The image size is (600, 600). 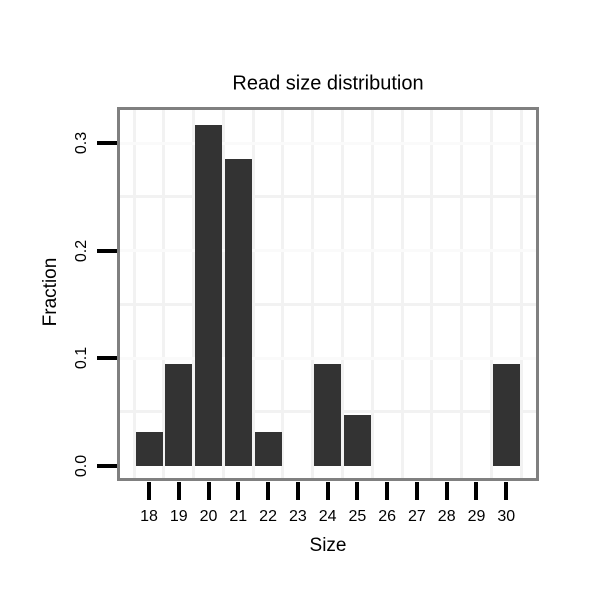 What do you see at coordinates (506, 516) in the screenshot?
I see `x-tick-label: 30` at bounding box center [506, 516].